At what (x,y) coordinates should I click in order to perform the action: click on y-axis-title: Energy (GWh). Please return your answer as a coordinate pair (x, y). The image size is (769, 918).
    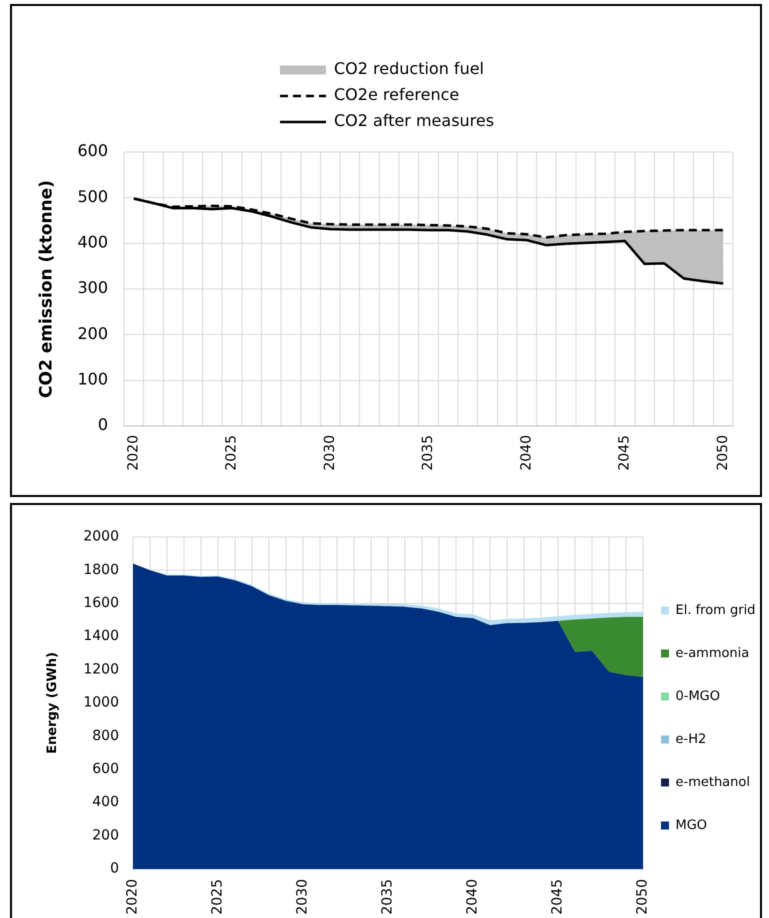
    Looking at the image, I should click on (52, 703).